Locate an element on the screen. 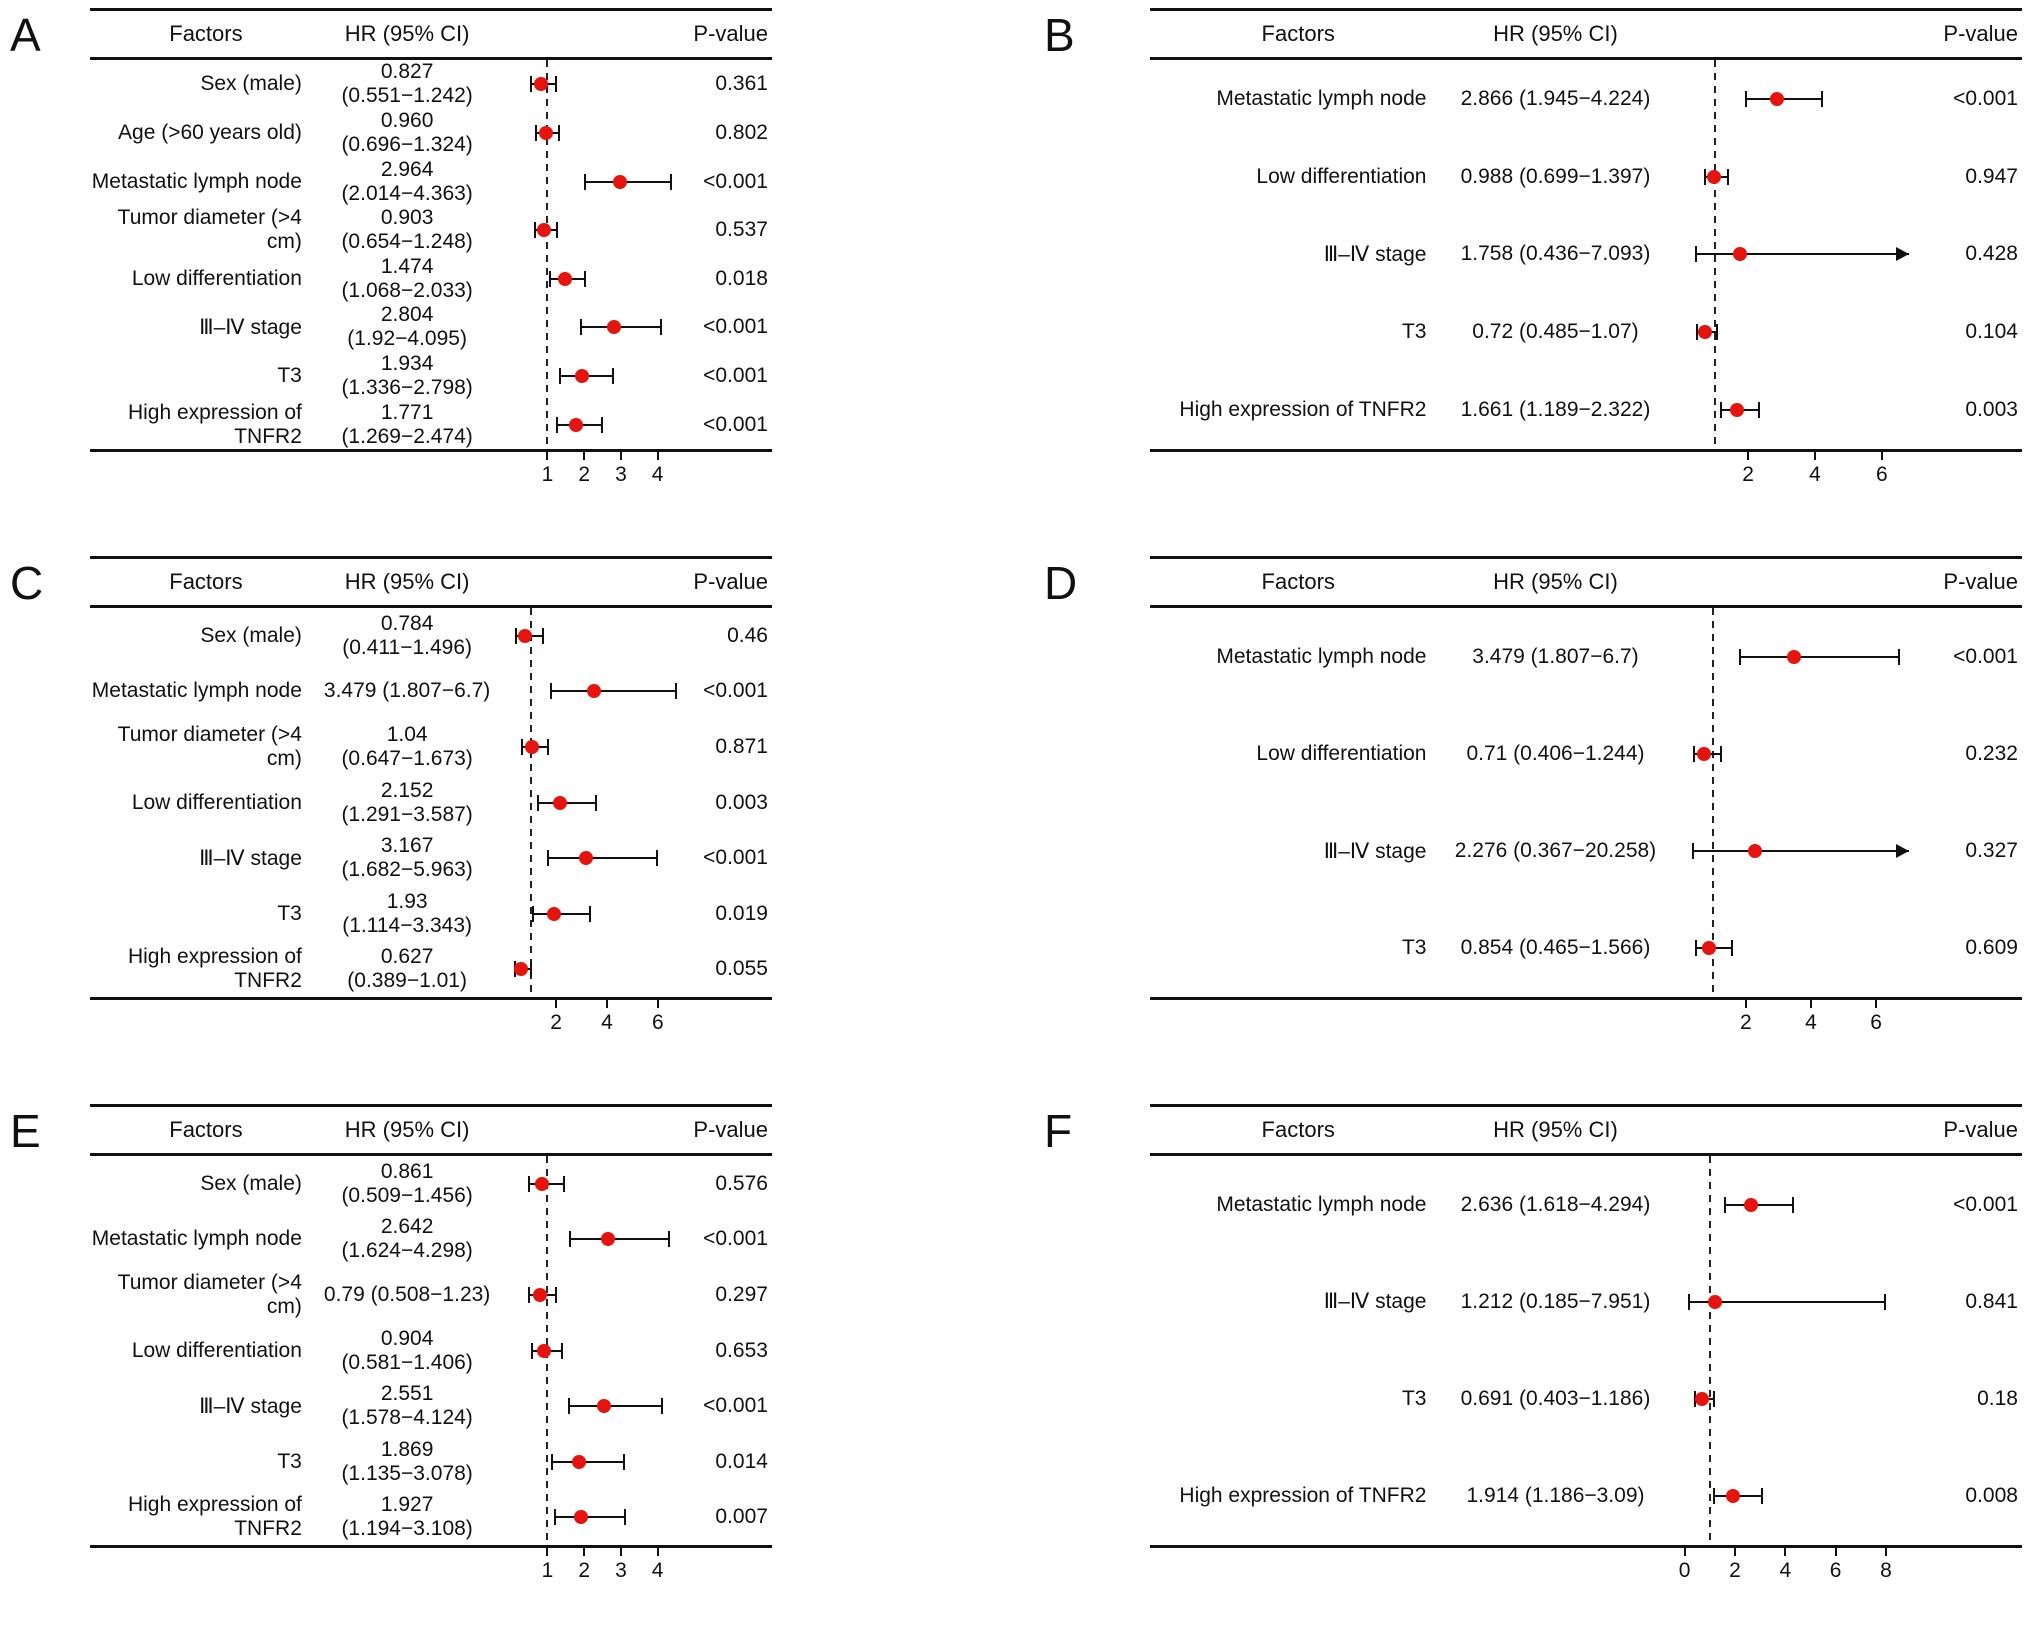 Image resolution: width=2032 pixels, height=1644 pixels. forest-row: Sex (male) 0.861 (0.509−1.456) 0.576 is located at coordinates (431, 1184).